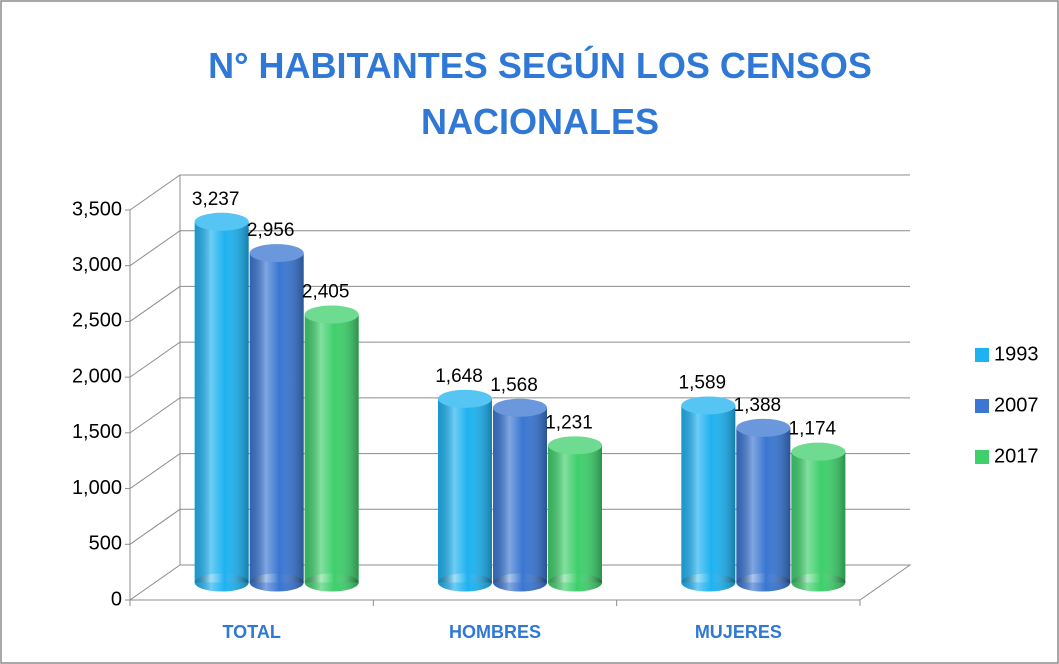 The width and height of the screenshot is (1059, 664). What do you see at coordinates (813, 429) in the screenshot?
I see `data-label: 1,174` at bounding box center [813, 429].